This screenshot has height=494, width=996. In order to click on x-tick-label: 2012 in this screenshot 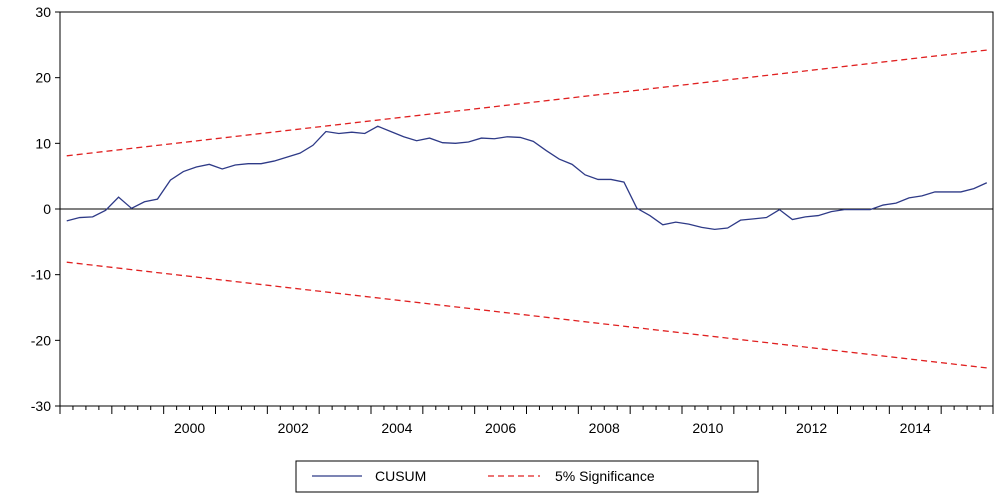, I will do `click(811, 428)`.